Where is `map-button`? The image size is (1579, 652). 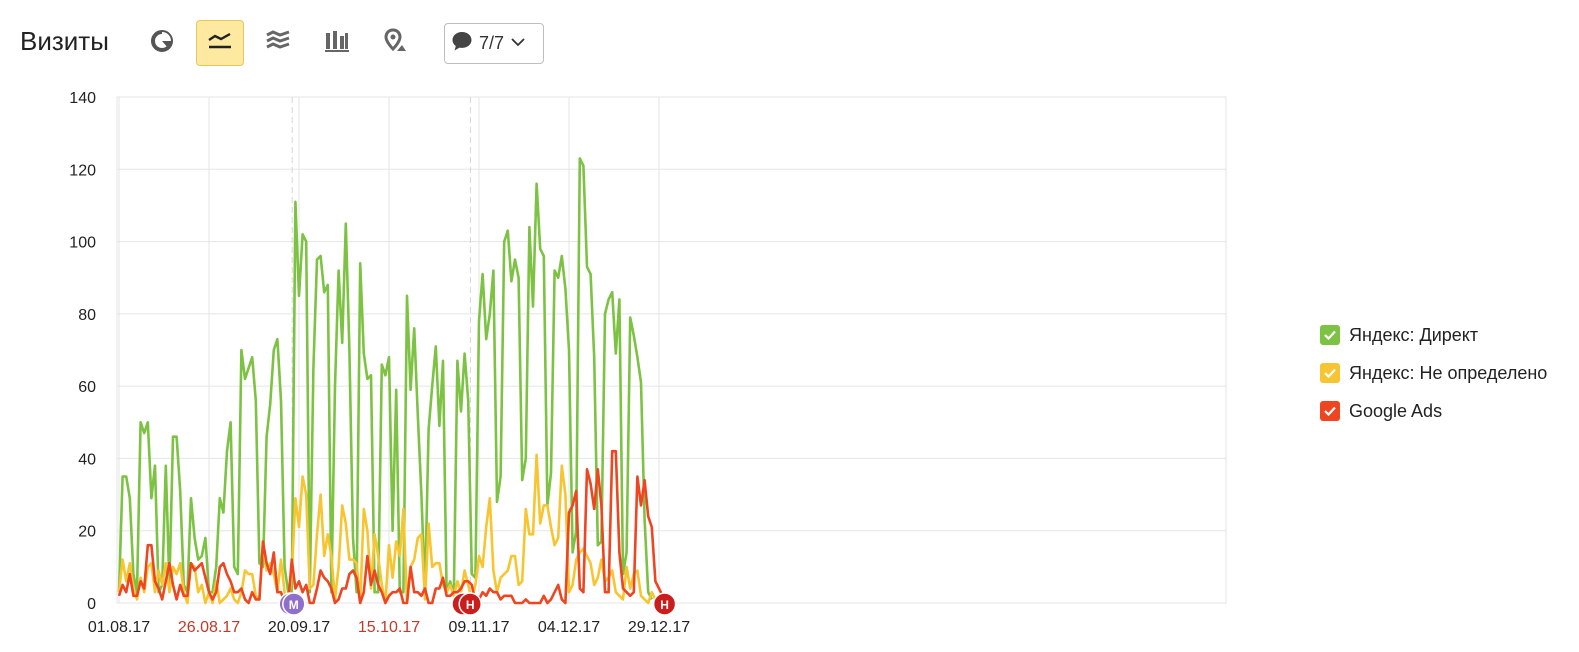 map-button is located at coordinates (395, 43).